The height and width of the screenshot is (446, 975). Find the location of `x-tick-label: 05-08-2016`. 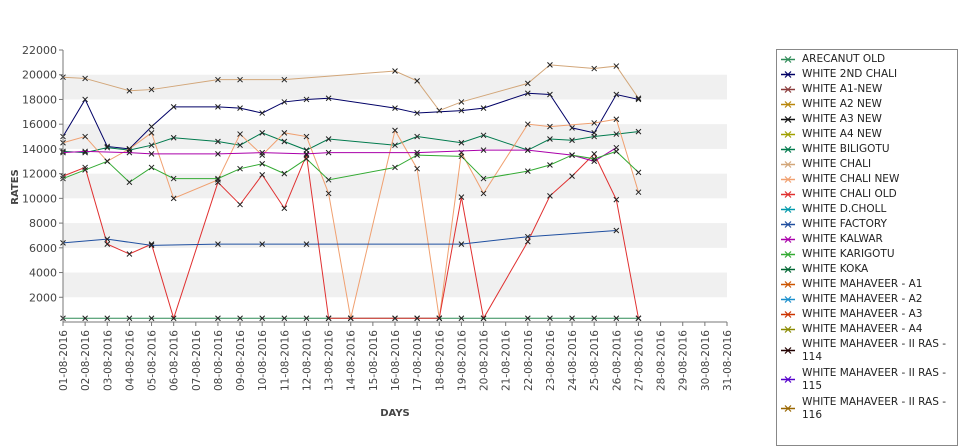

x-tick-label: 05-08-2016 is located at coordinates (153, 360).